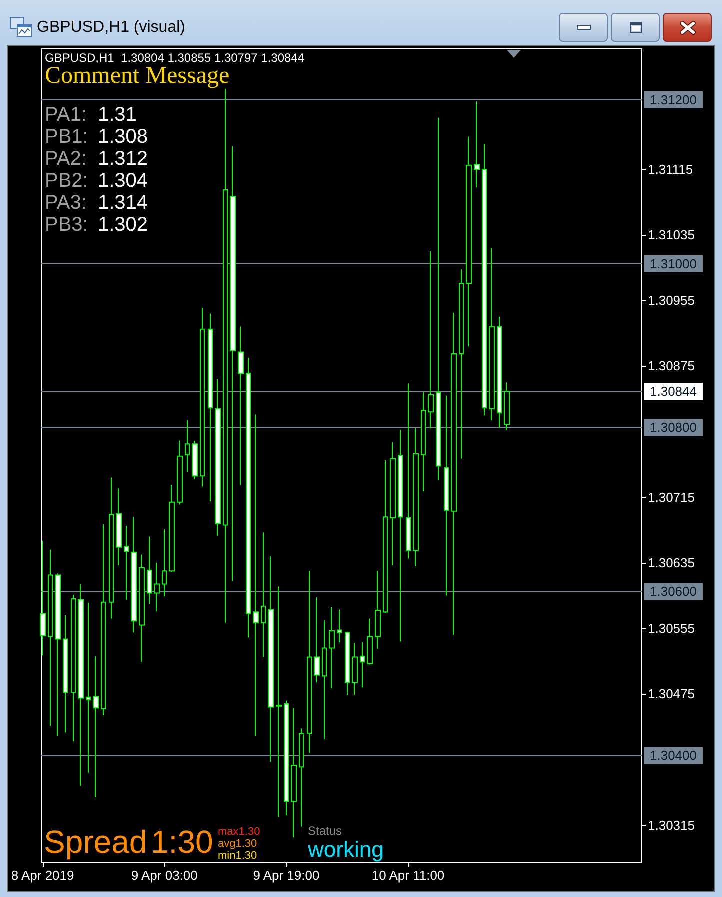  What do you see at coordinates (408, 875) in the screenshot?
I see `x-tick-label: 10 Apr 11:00` at bounding box center [408, 875].